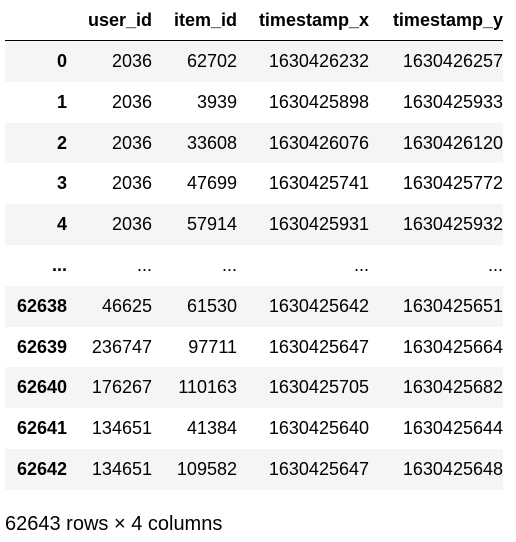 This screenshot has width=516, height=542. Describe the element at coordinates (254, 306) in the screenshot. I see `table-row: 62638 46625 61530 1630425642 1630425651` at that location.